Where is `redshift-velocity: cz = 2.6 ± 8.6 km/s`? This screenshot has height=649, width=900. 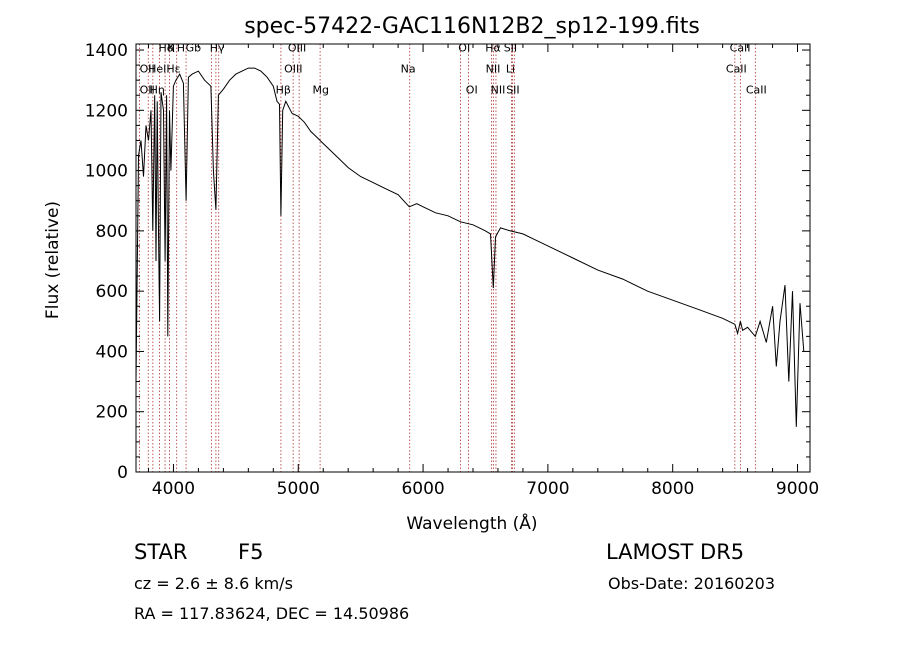
redshift-velocity: cz = 2.6 ± 8.6 km/s is located at coordinates (213, 583).